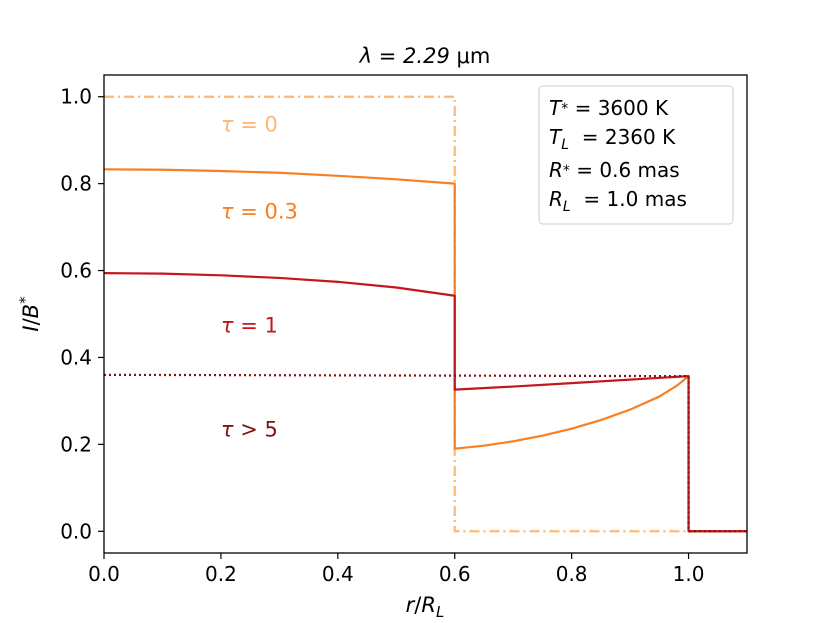 This screenshot has height=623, width=830. What do you see at coordinates (689, 574) in the screenshot?
I see `x-tick-label: 1.0` at bounding box center [689, 574].